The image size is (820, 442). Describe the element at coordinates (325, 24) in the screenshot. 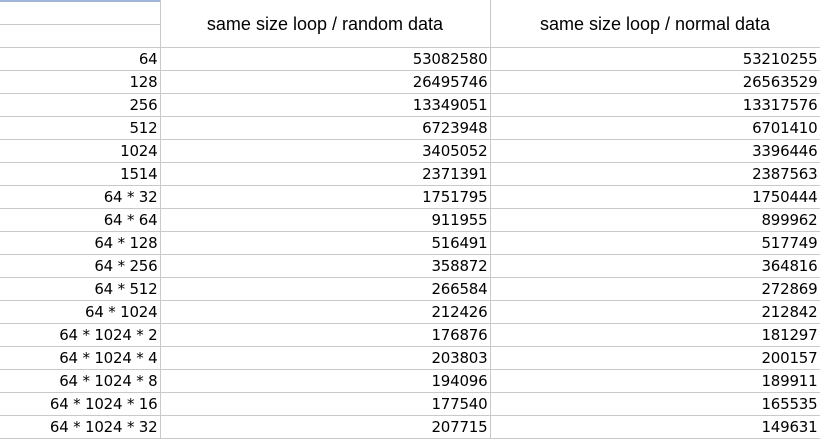

I see `column-header-random-data: same size loop / random data` at that location.